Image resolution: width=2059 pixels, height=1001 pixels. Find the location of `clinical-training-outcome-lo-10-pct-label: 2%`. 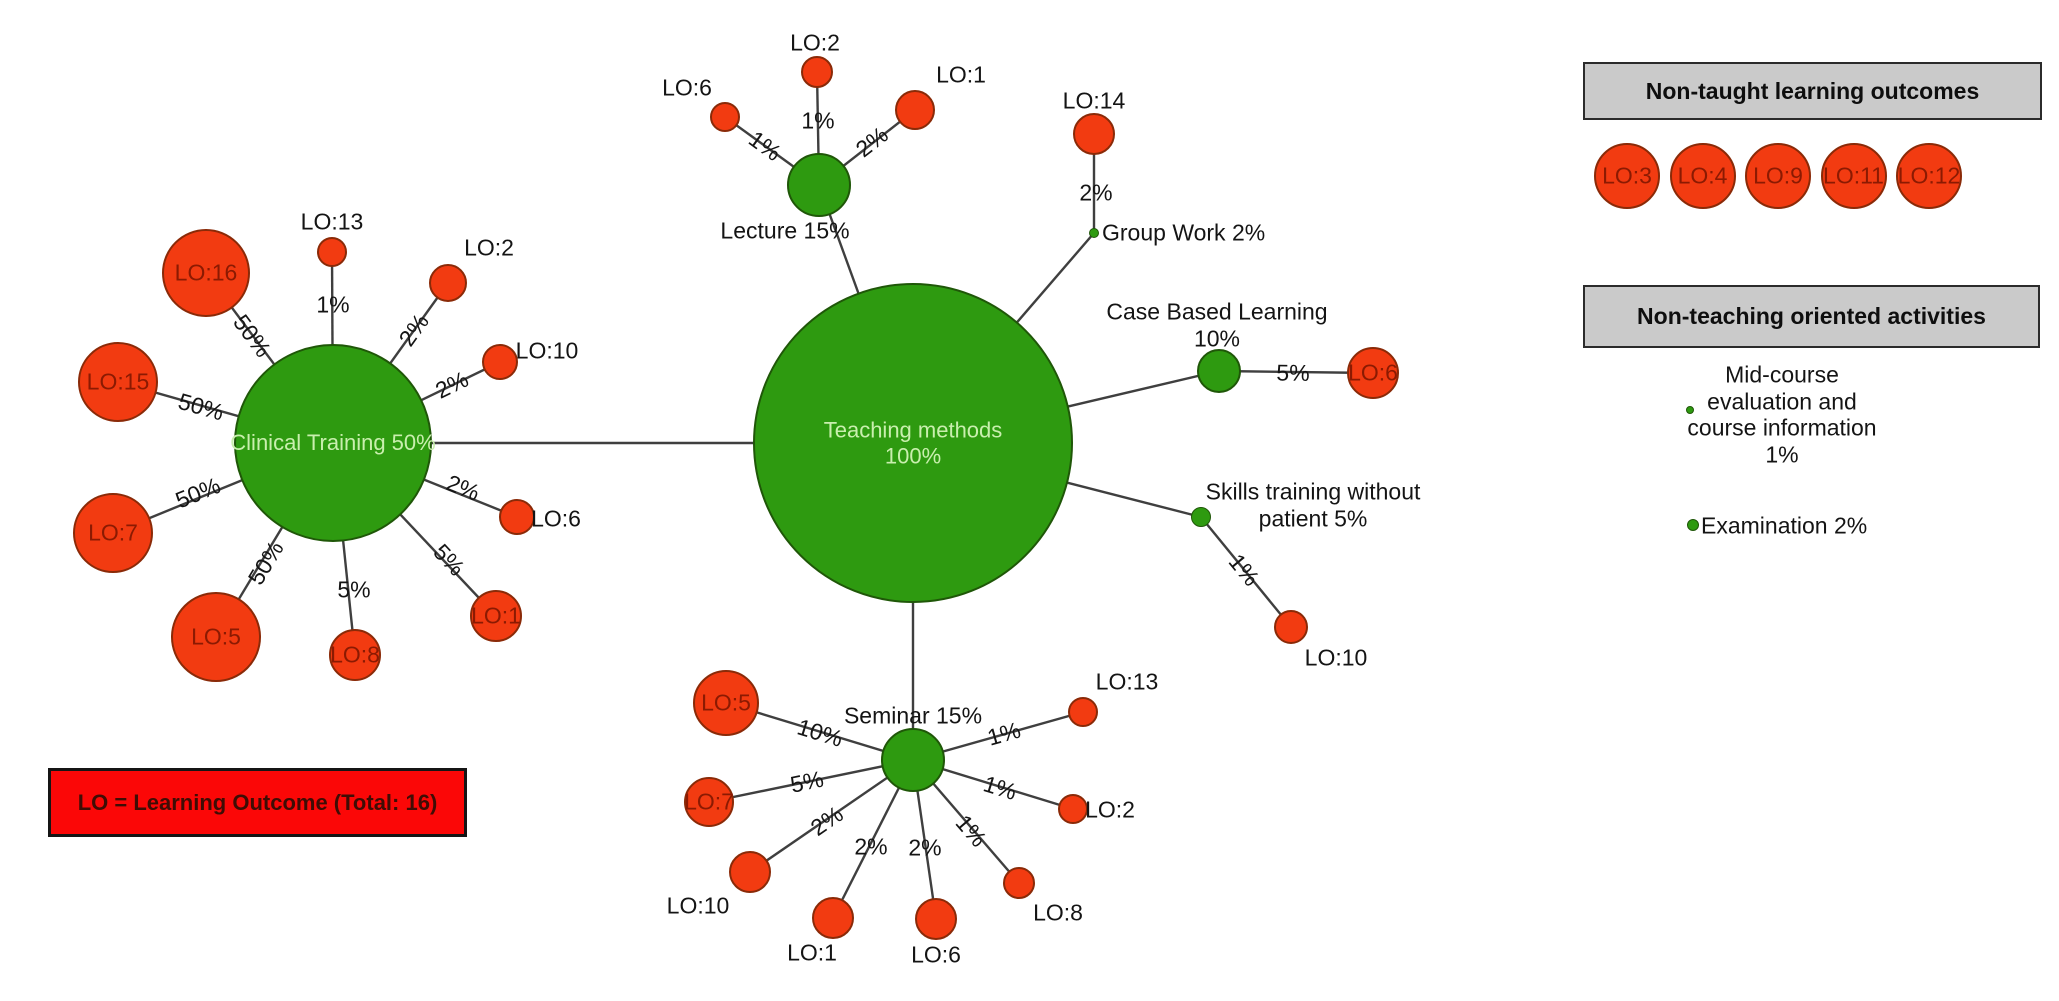

clinical-training-outcome-lo-10-pct-label: 2% is located at coordinates (452, 385).